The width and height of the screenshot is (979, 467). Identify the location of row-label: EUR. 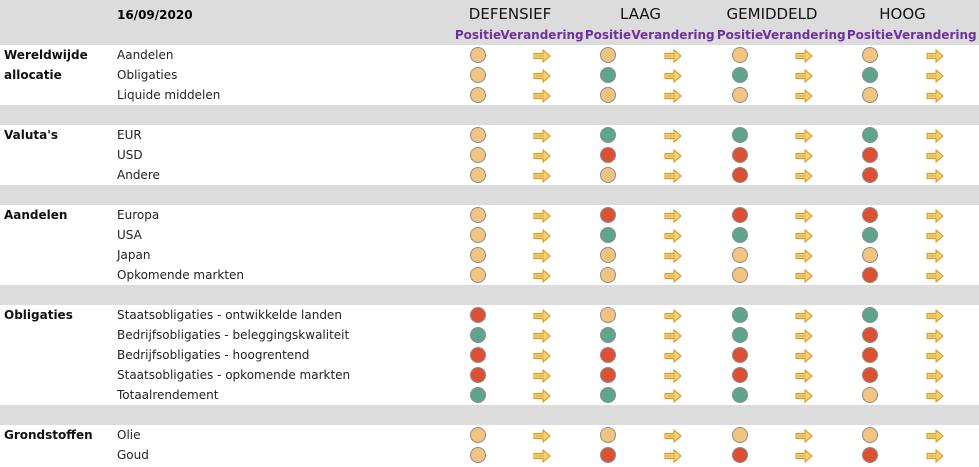
(129, 135).